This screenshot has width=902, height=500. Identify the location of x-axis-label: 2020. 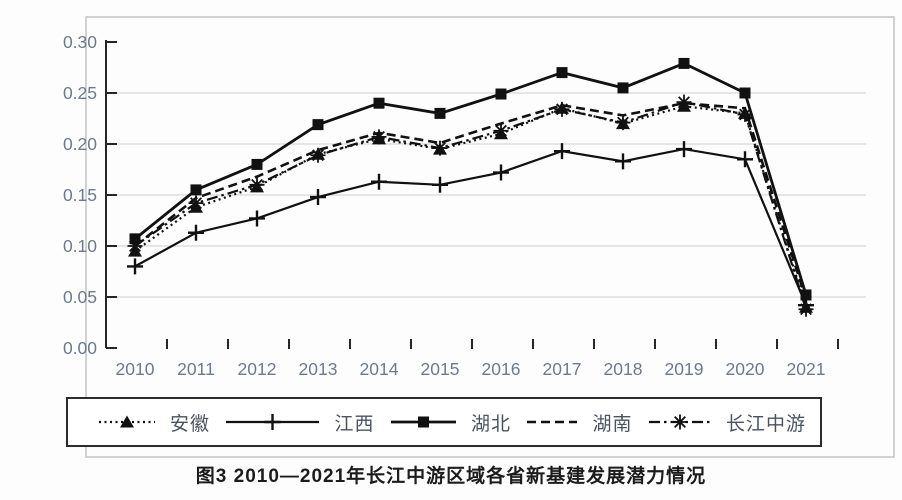
(745, 369).